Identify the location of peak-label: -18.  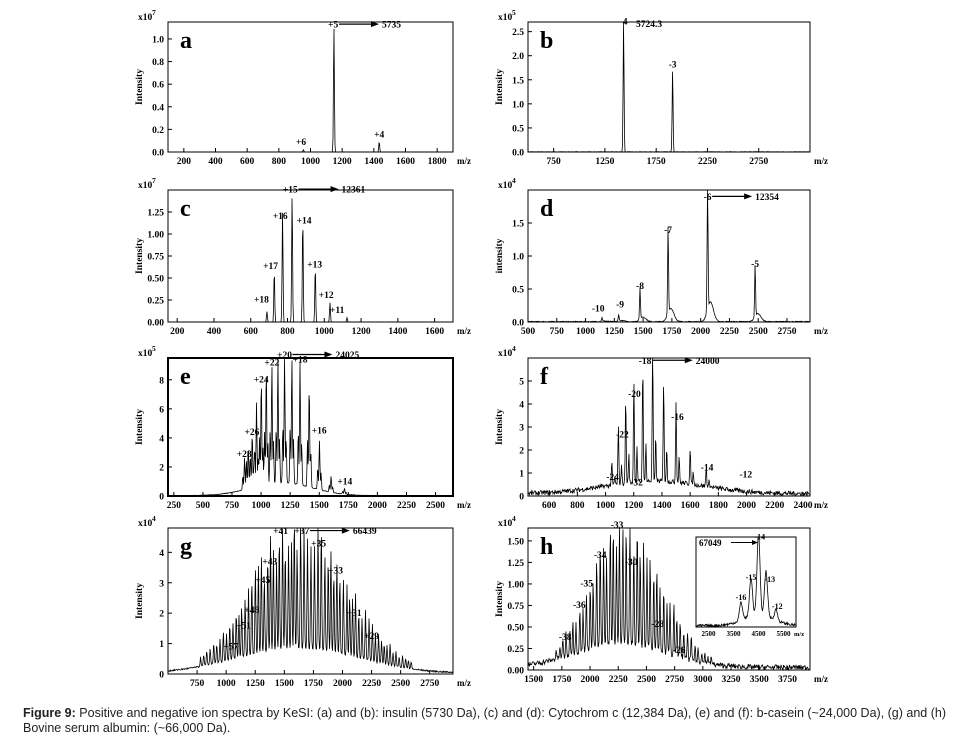
(645, 362).